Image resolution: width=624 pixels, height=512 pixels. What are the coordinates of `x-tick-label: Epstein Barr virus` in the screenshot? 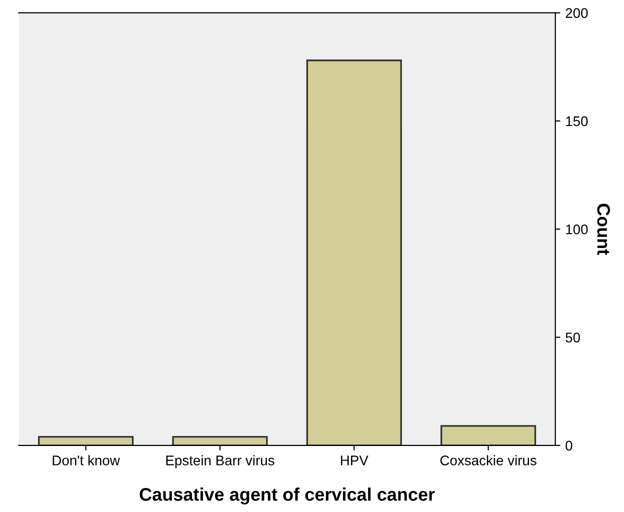 It's located at (220, 461).